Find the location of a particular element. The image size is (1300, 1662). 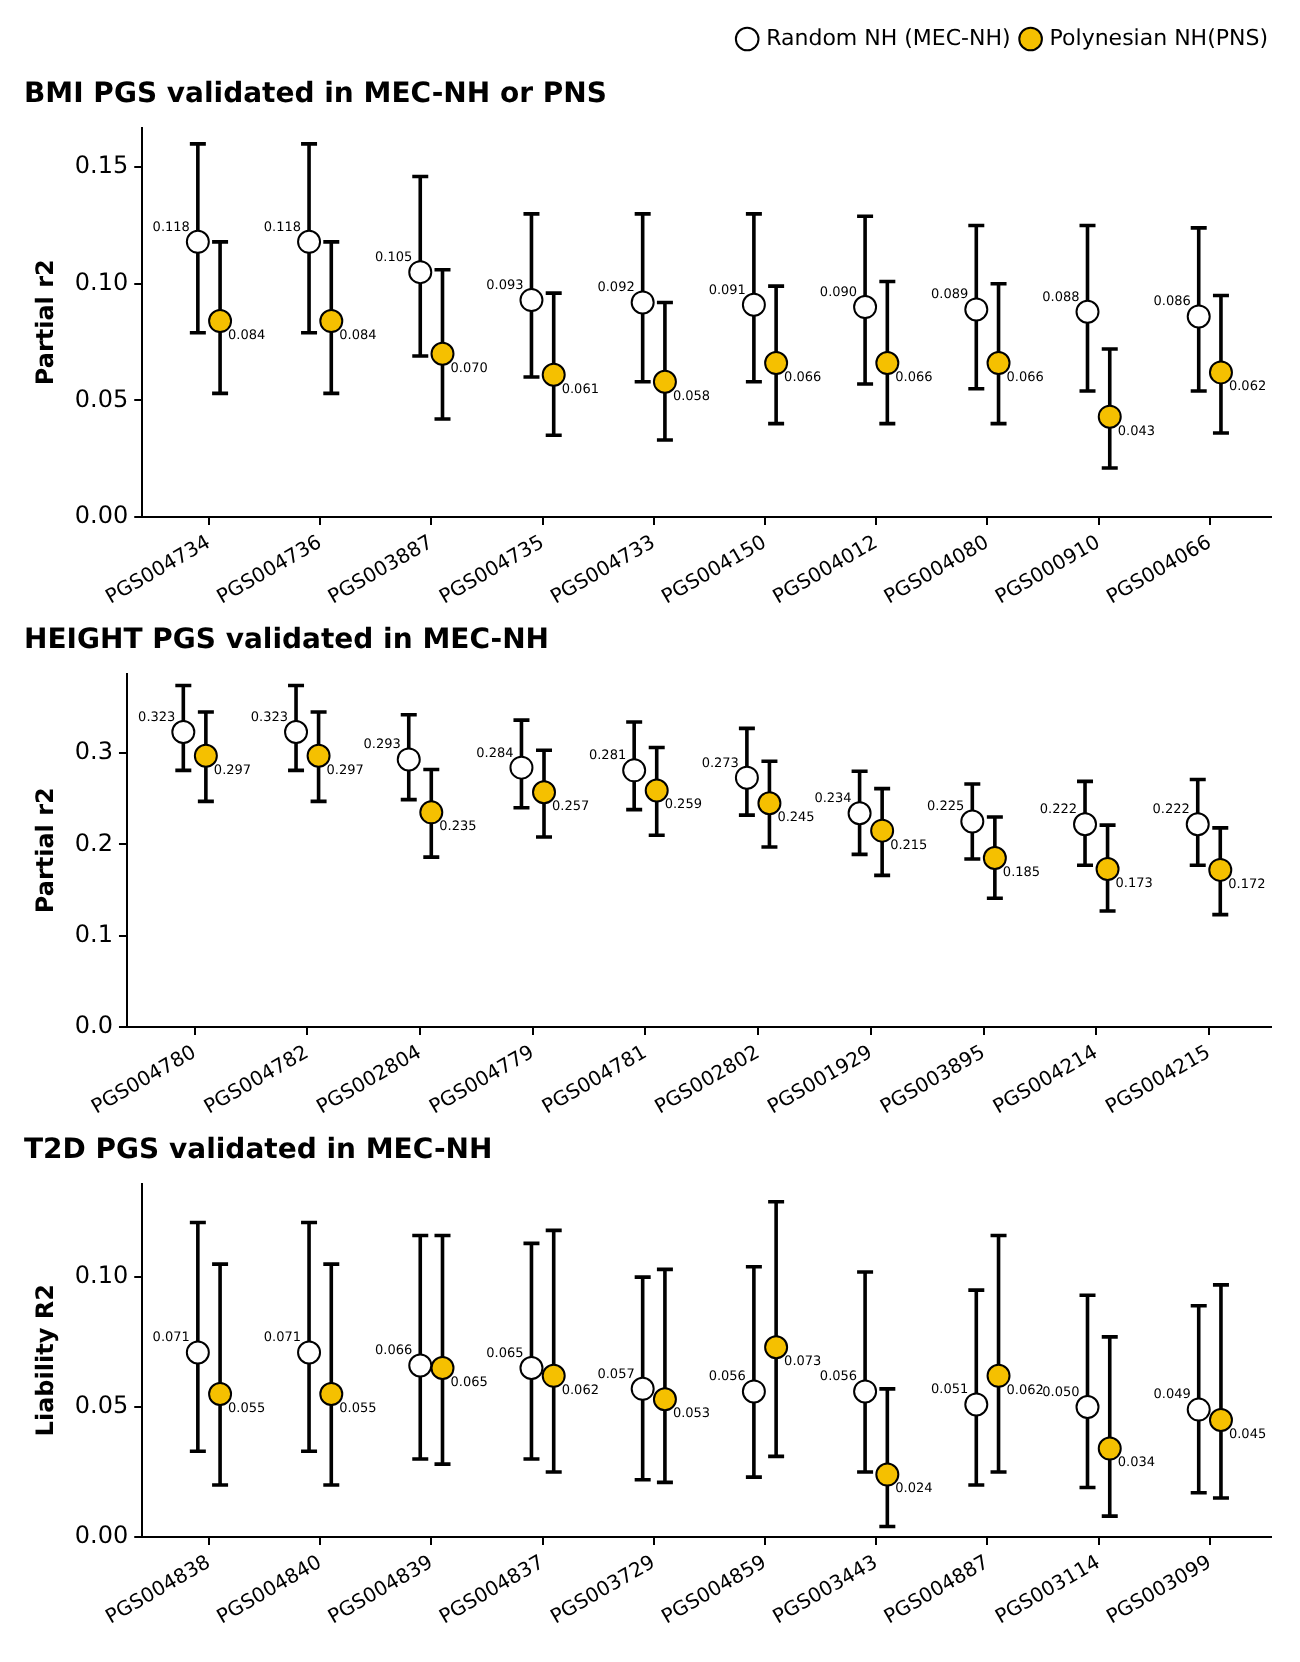

y-tick-label: 0.2 is located at coordinates (93, 842).